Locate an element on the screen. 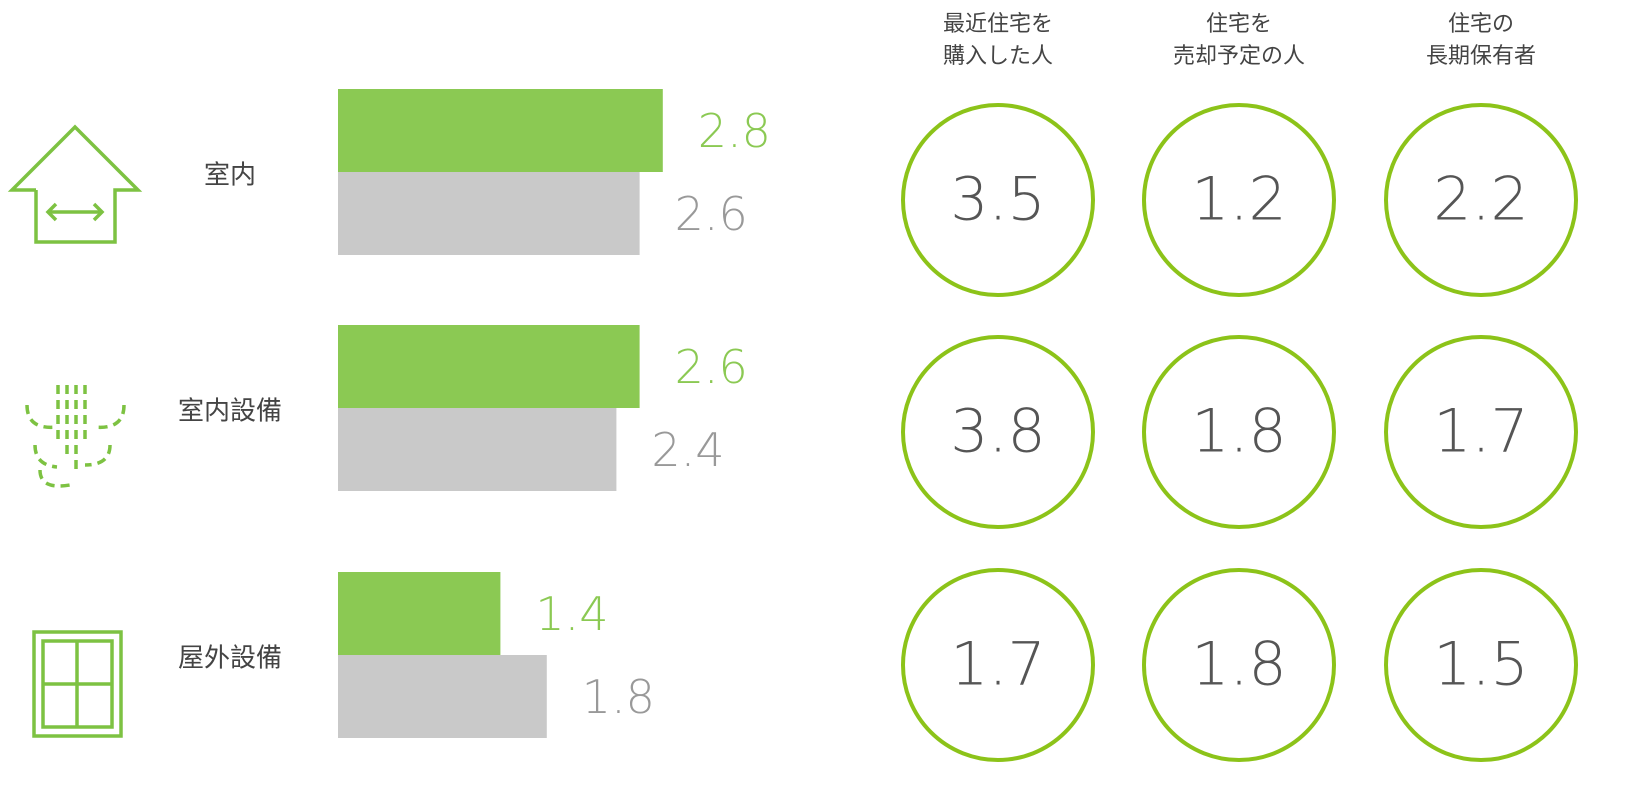  category-label: 室内 is located at coordinates (230, 176).